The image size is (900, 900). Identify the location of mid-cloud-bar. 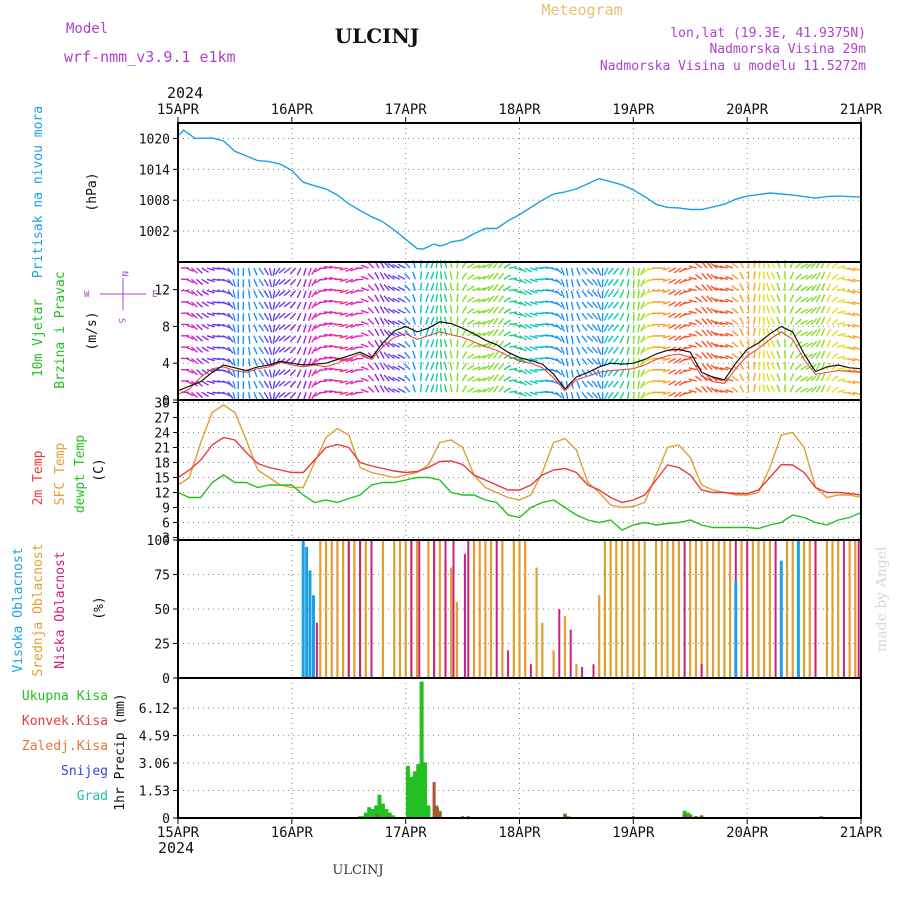
(633, 609).